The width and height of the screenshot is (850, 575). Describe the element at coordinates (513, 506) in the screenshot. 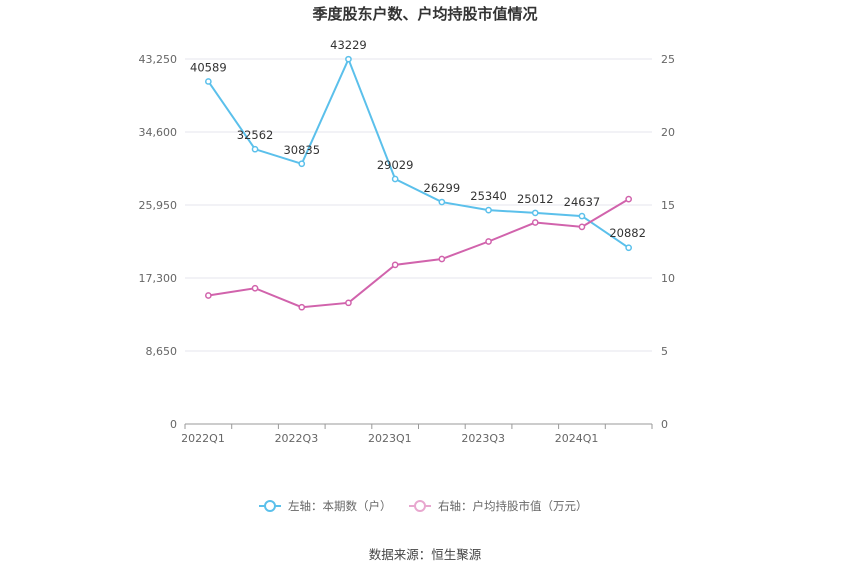

I see `legend-right-label: 右轴：户均持股市值（万元）` at that location.